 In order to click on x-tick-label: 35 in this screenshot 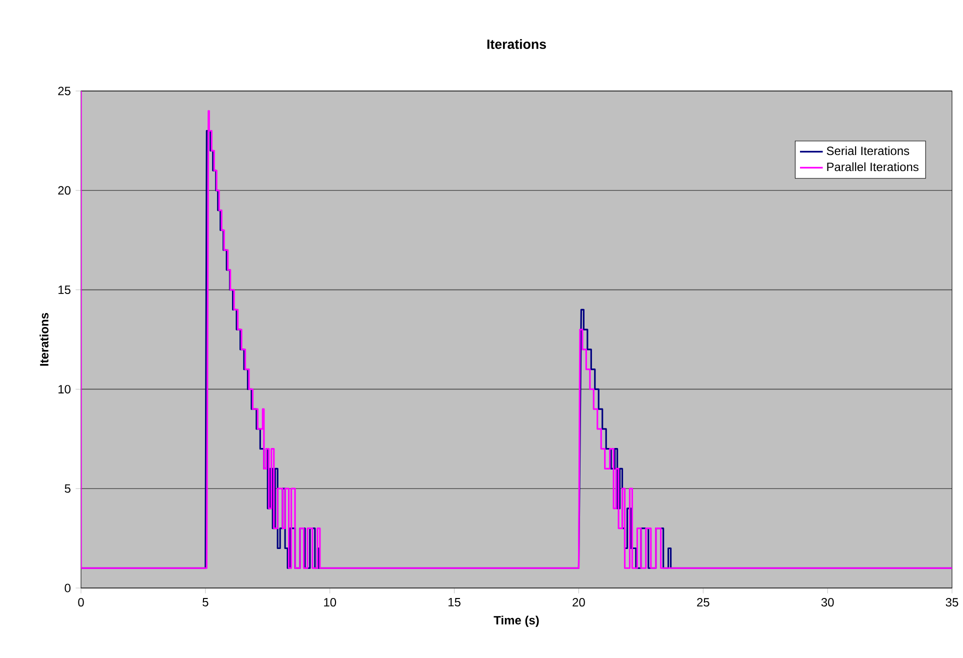, I will do `click(952, 602)`.